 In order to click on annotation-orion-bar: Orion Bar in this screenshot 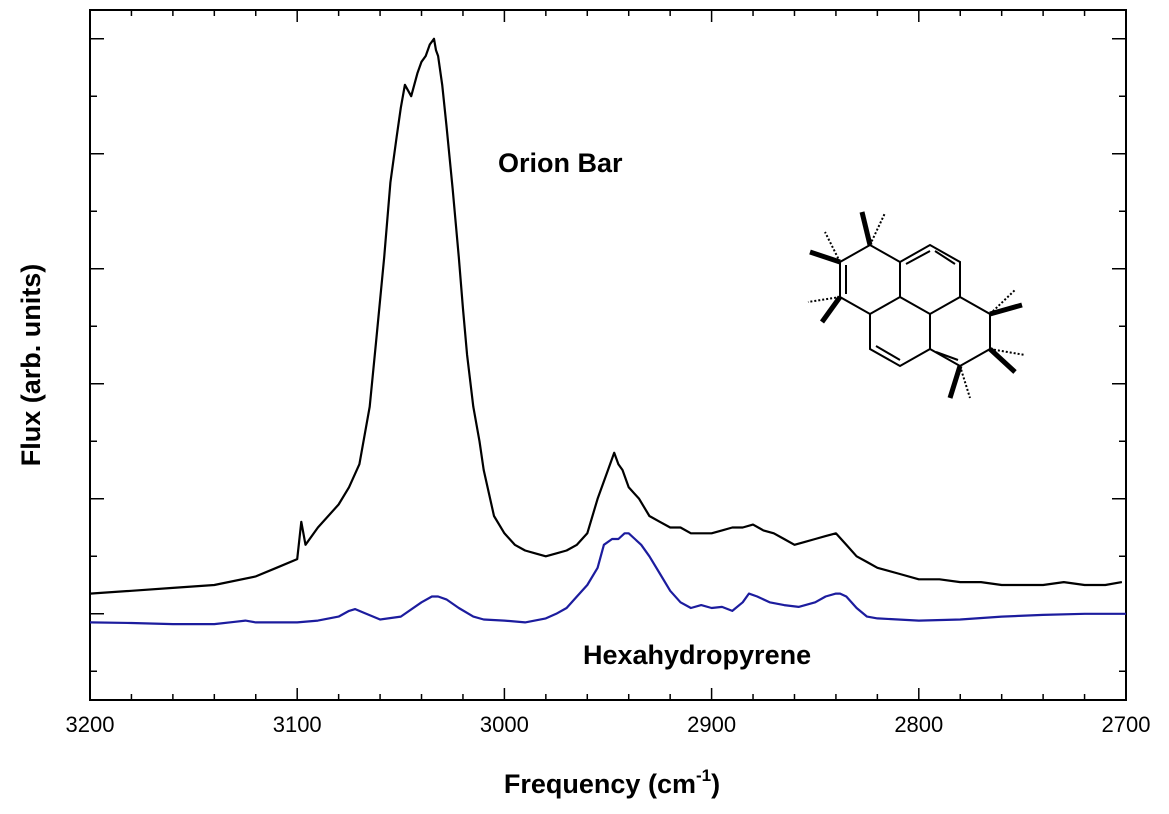, I will do `click(560, 163)`.